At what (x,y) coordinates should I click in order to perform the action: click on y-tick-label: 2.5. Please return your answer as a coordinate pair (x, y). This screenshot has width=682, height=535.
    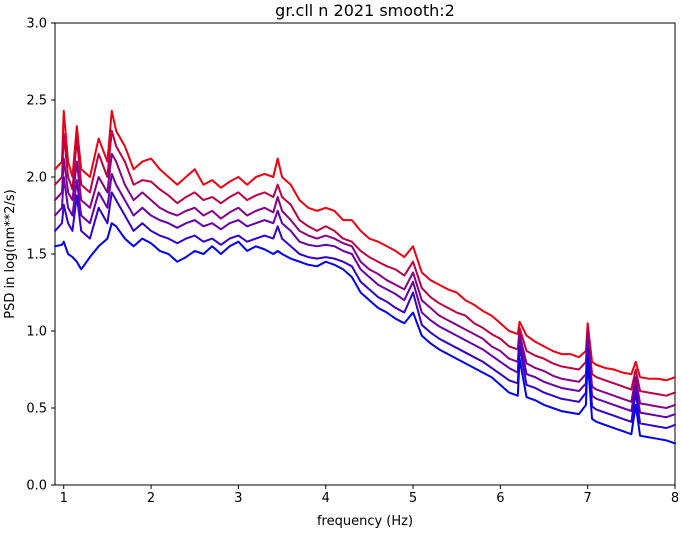
    Looking at the image, I should click on (36, 101).